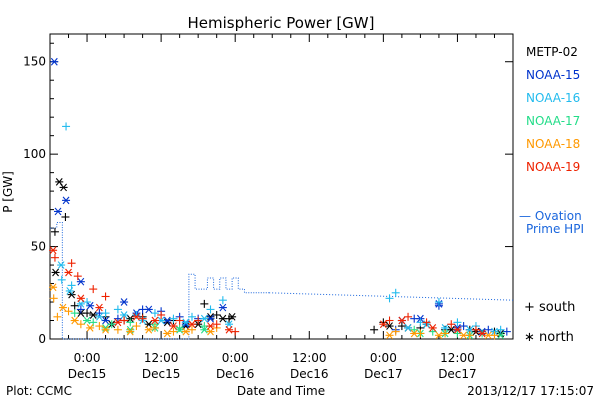 This screenshot has width=600, height=400. Describe the element at coordinates (383, 358) in the screenshot. I see `x-tick-label-time: 0:00` at that location.